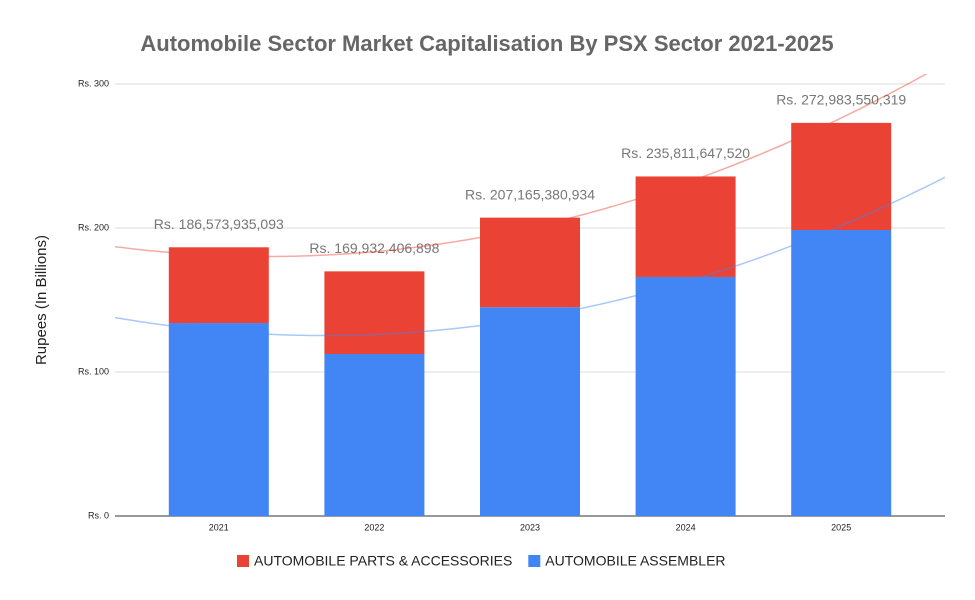  Describe the element at coordinates (685, 153) in the screenshot. I see `total-label: Rs. 235,811,647,520` at that location.